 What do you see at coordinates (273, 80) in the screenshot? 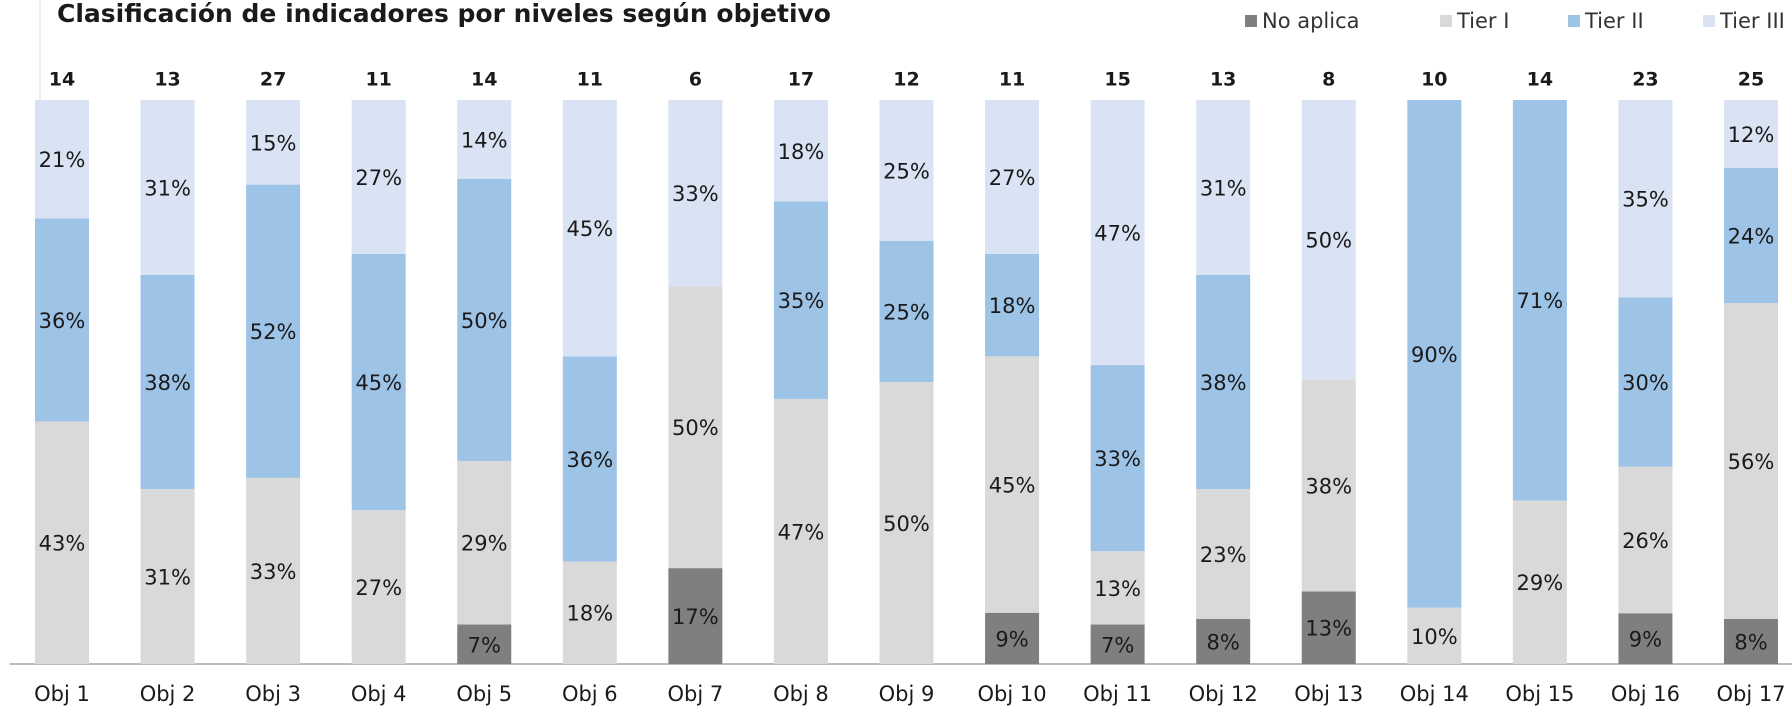
I see `total-label: 27` at bounding box center [273, 80].